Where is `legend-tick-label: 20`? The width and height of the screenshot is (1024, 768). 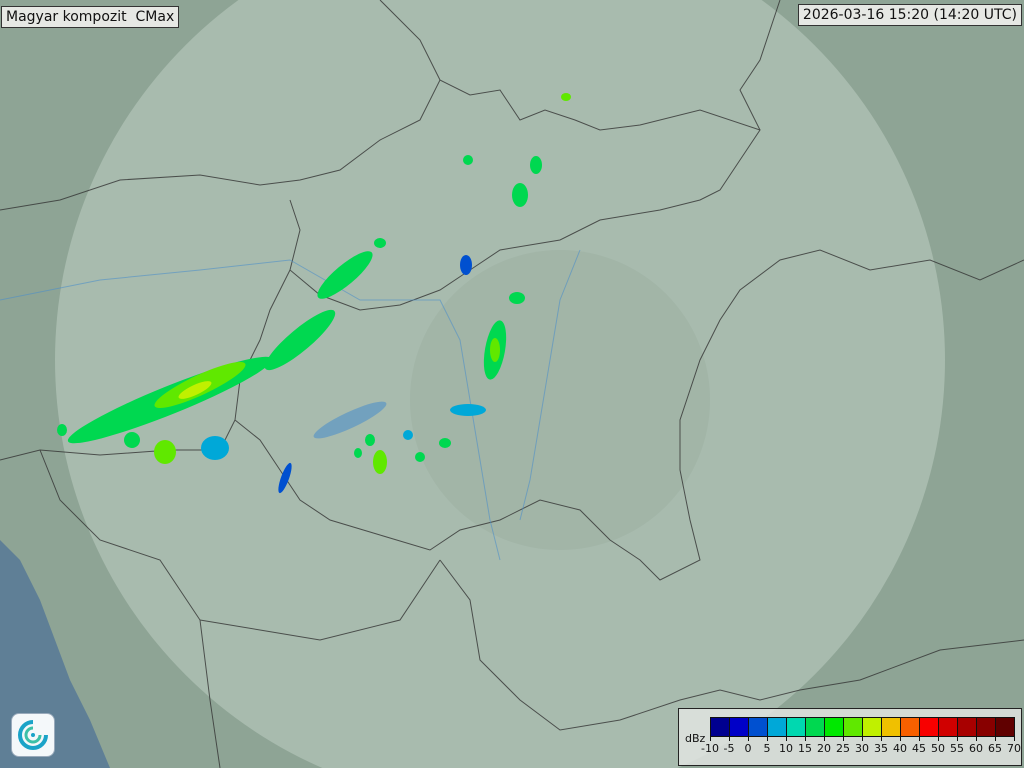 legend-tick-label: 20 is located at coordinates (824, 748).